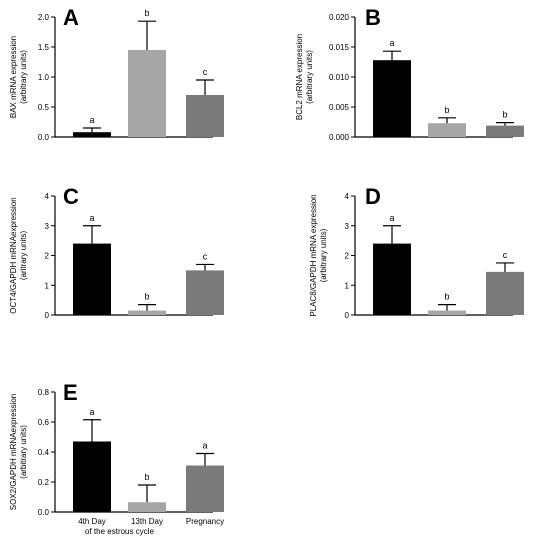 The image size is (550, 546). What do you see at coordinates (339, 17) in the screenshot?
I see `y-tick-label: 0.020` at bounding box center [339, 17].